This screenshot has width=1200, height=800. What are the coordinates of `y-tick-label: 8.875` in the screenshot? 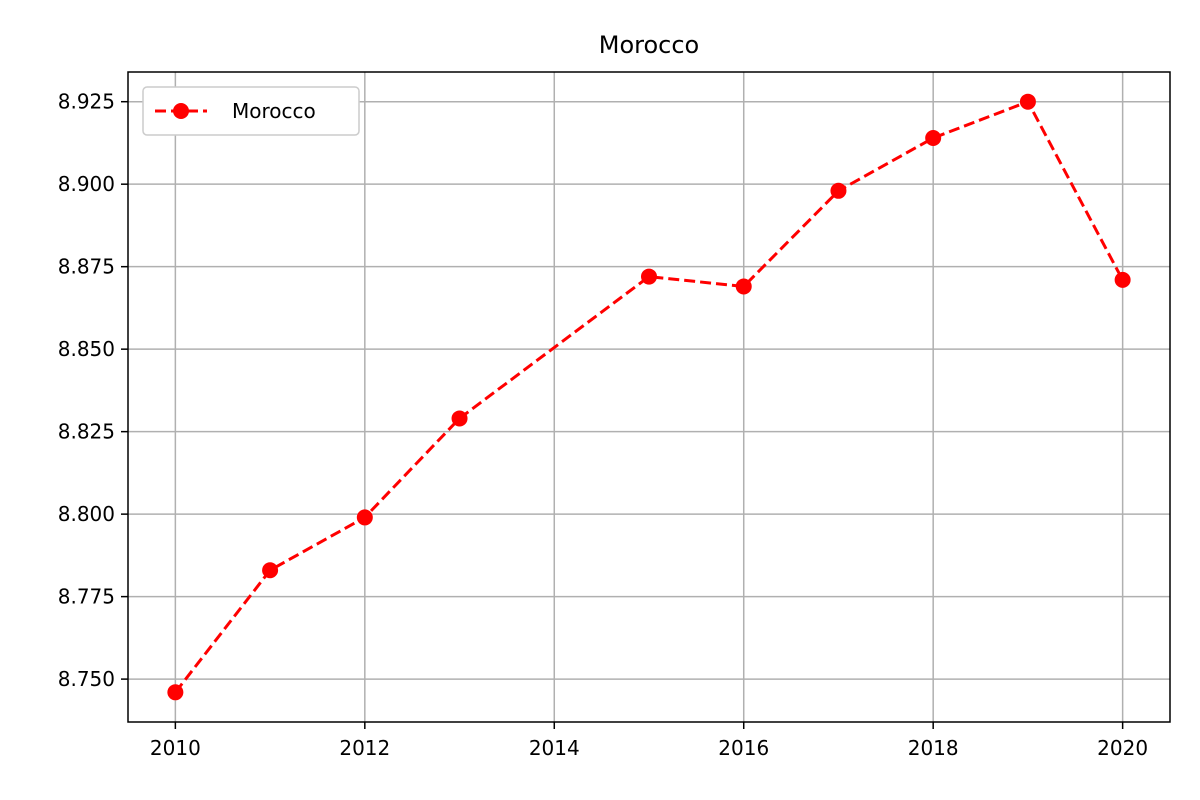 It's located at (86, 267).